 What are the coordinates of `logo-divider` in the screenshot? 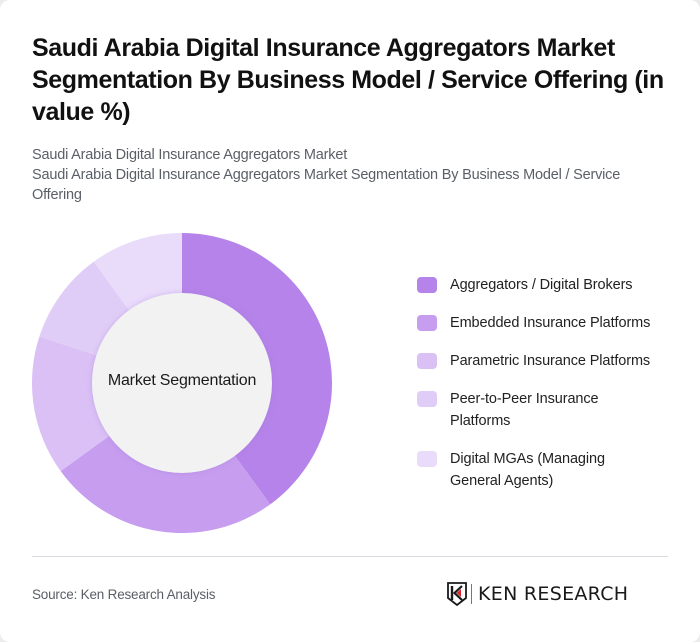 It's located at (471, 594).